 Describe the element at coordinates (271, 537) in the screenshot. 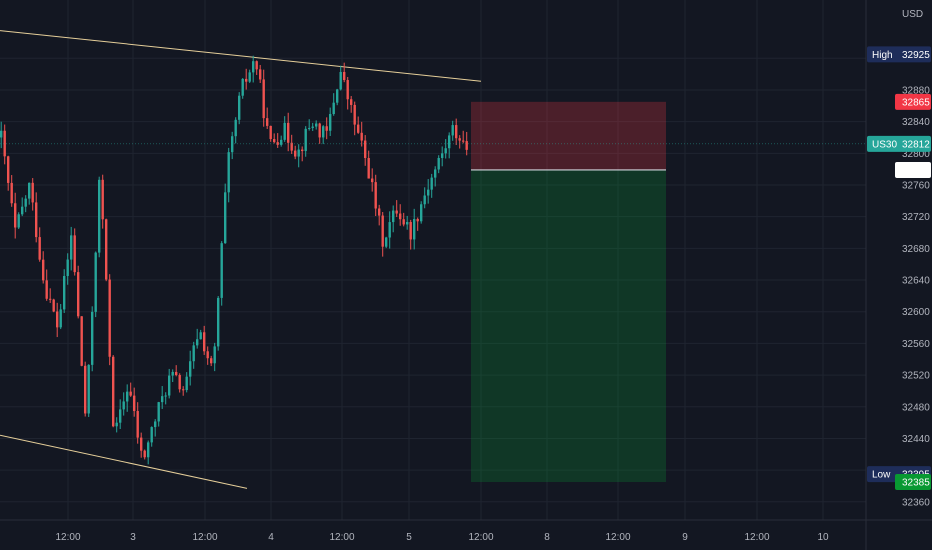

I see `time-tick-label: 4` at that location.